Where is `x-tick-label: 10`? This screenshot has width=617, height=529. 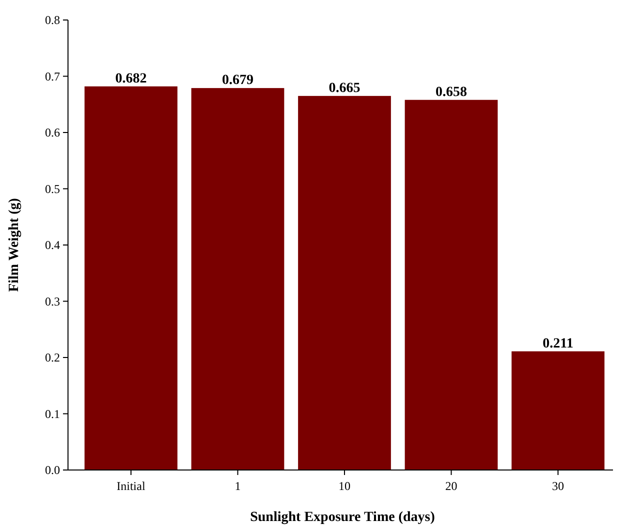 x-tick-label: 10 is located at coordinates (344, 486).